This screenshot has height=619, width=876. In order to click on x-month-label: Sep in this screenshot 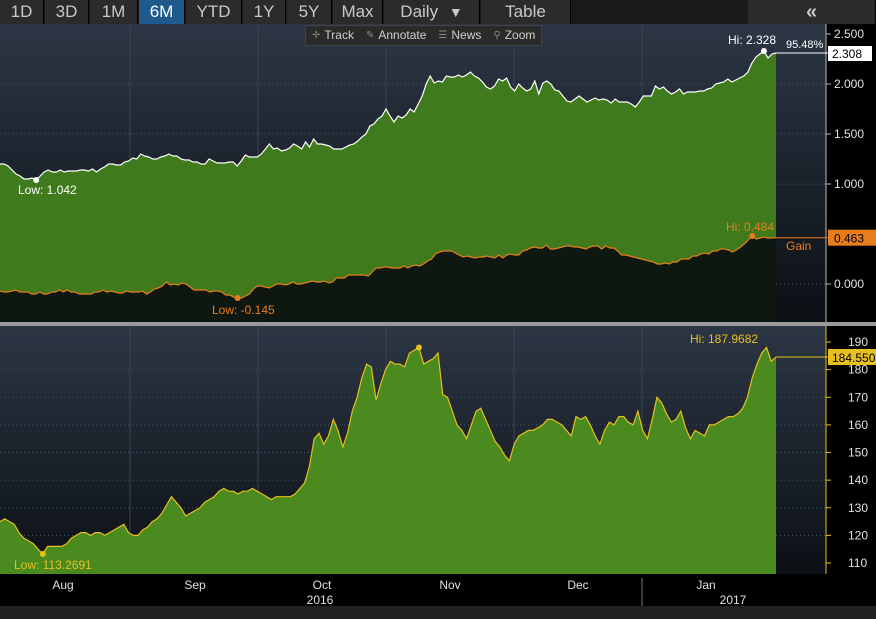, I will do `click(195, 585)`.